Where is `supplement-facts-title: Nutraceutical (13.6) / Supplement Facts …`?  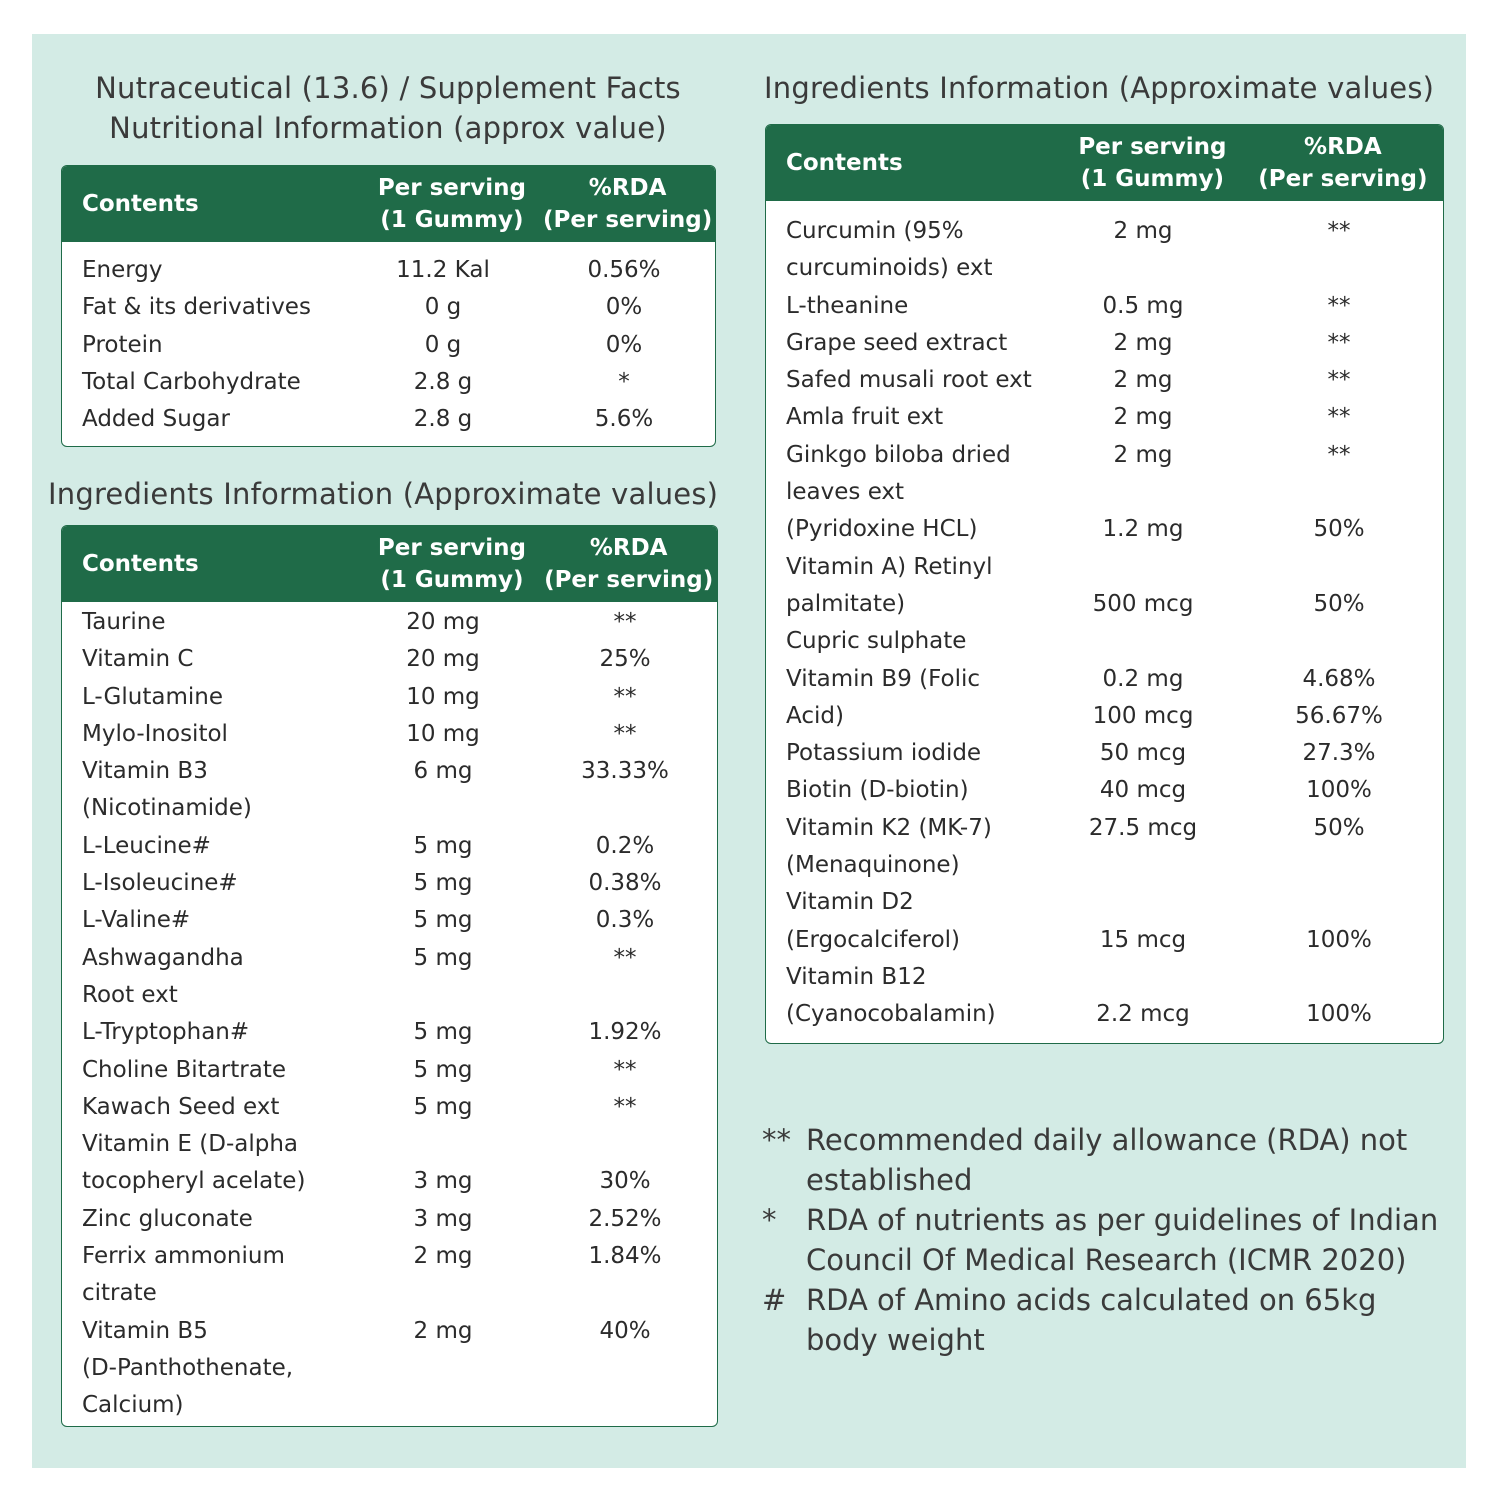
supplement-facts-title: Nutraceutical (13.6) / Supplement Facts … is located at coordinates (388, 108).